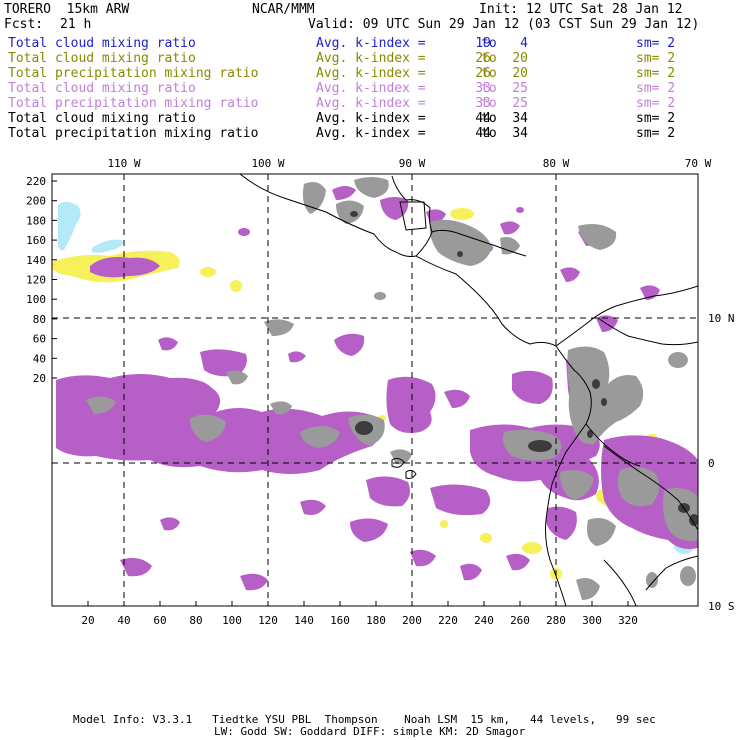 The image size is (740, 740). What do you see at coordinates (36, 280) in the screenshot?
I see `y-tick-label: 120` at bounding box center [36, 280].